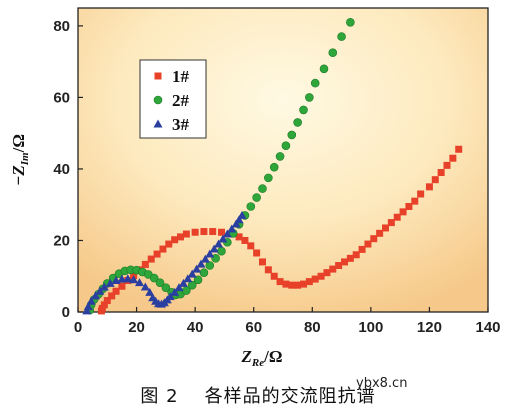 The image size is (516, 416). I want to click on x-tick-label: 80, so click(312, 327).